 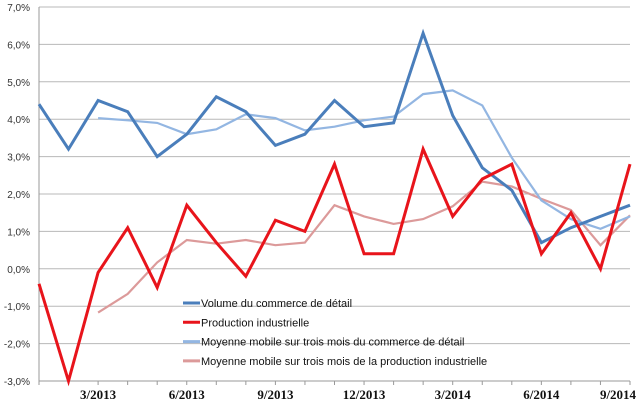 I want to click on y-tick-label: 7,0%, so click(x=18, y=8).